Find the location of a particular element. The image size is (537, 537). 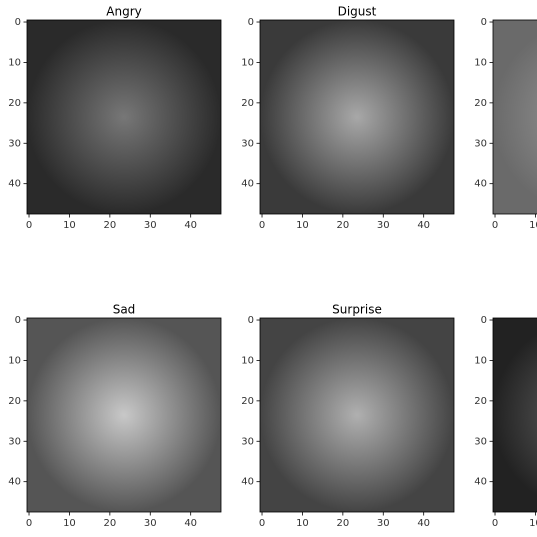

panel-title: Sad is located at coordinates (124, 310).